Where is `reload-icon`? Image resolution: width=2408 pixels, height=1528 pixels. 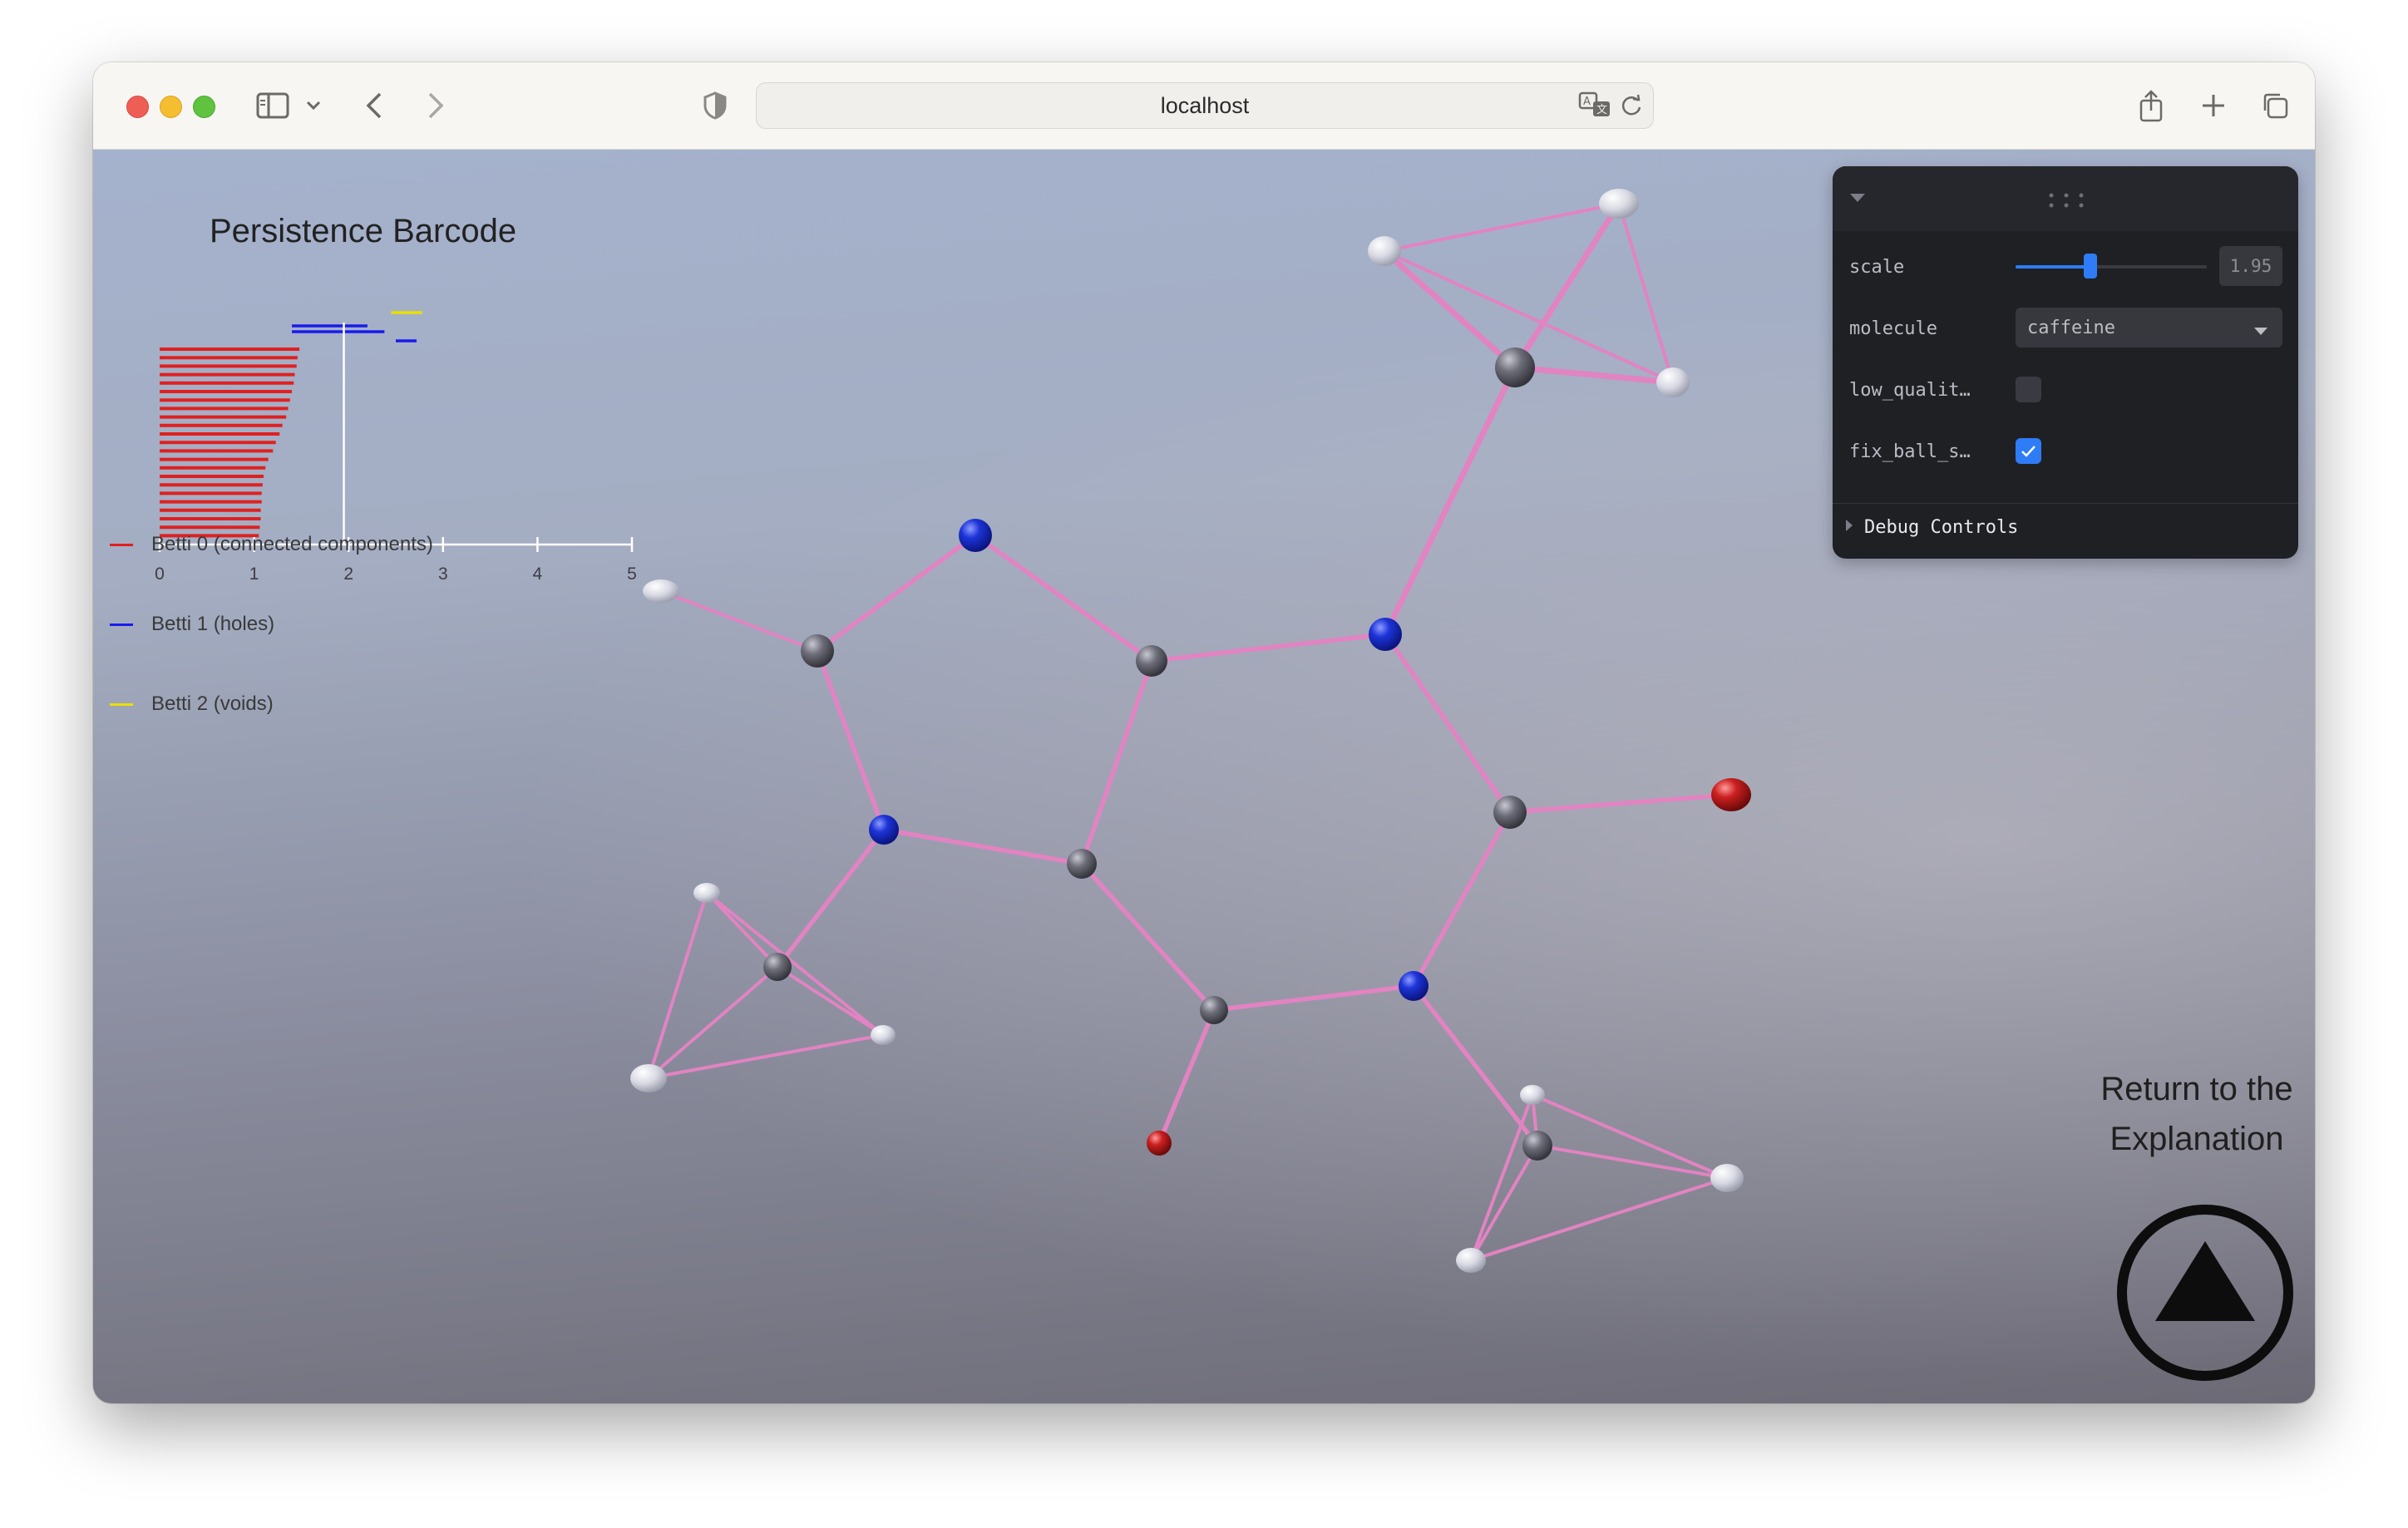 reload-icon is located at coordinates (1632, 108).